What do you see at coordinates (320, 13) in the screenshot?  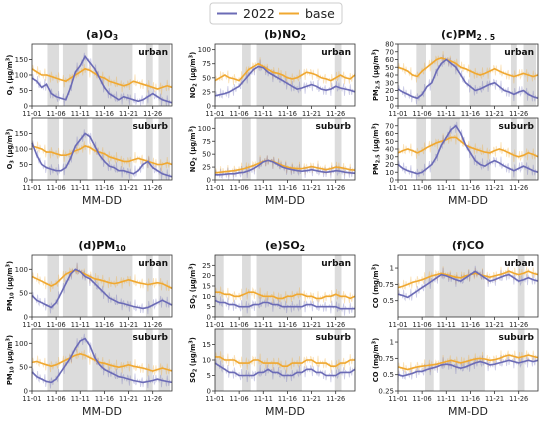 I see `legend-label-base: base` at bounding box center [320, 13].